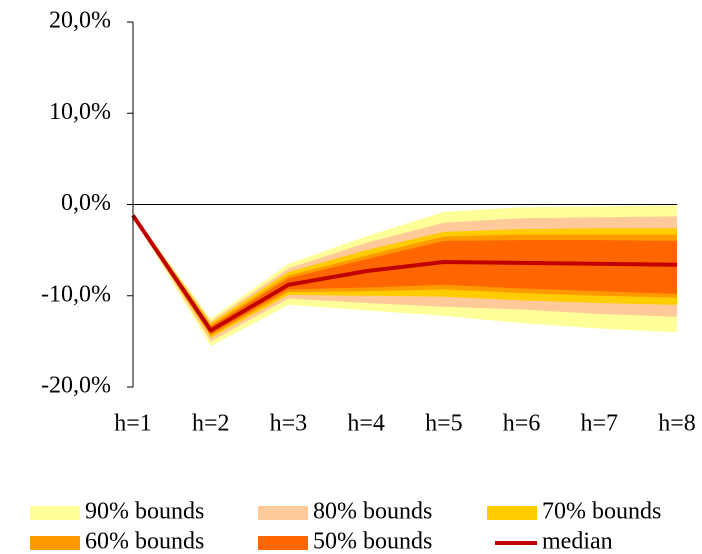 The height and width of the screenshot is (554, 702). I want to click on x-tick-label: h=2, so click(211, 424).